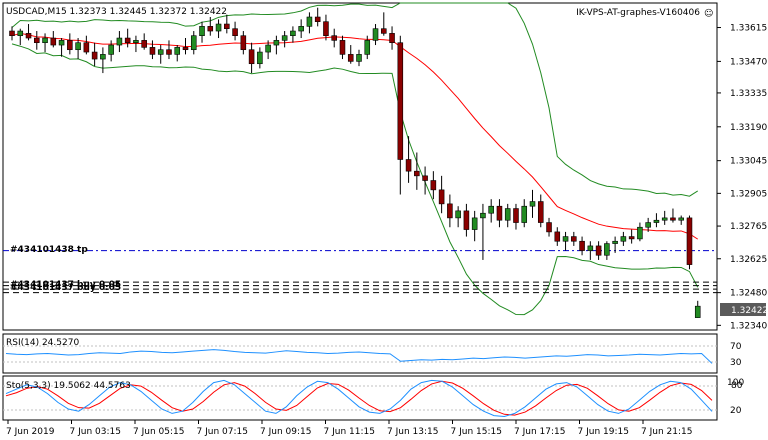  Describe the element at coordinates (748, 162) in the screenshot. I see `price-tick-label: 1.33045` at that location.